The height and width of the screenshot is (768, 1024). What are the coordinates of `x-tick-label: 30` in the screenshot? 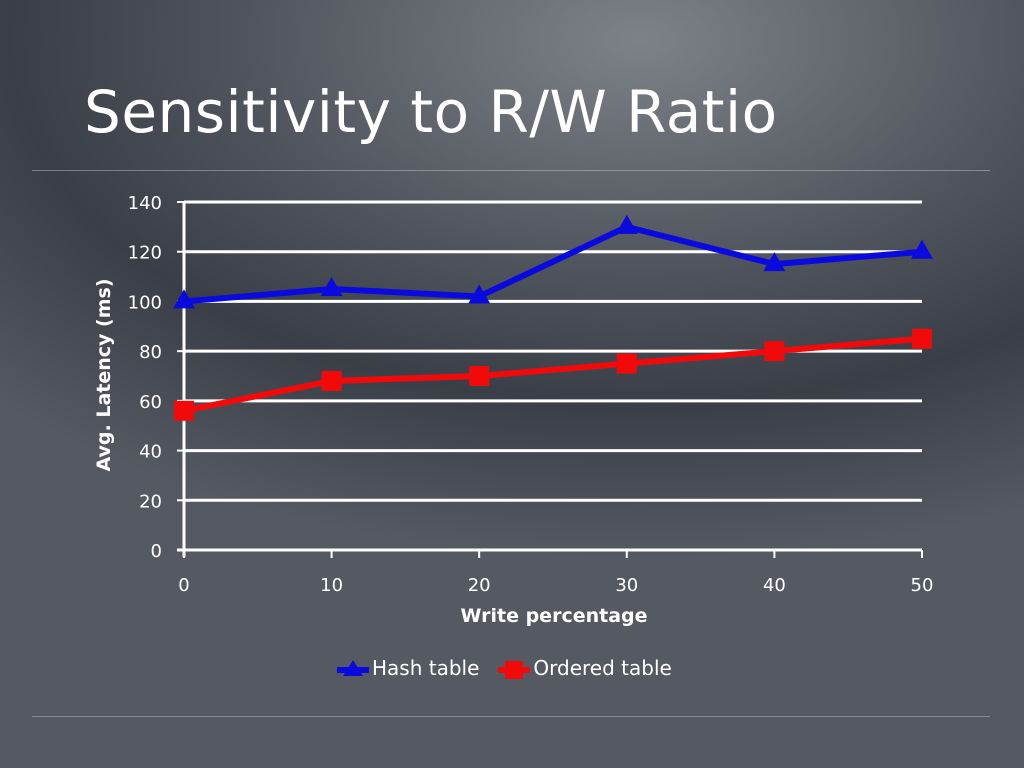 It's located at (626, 585).